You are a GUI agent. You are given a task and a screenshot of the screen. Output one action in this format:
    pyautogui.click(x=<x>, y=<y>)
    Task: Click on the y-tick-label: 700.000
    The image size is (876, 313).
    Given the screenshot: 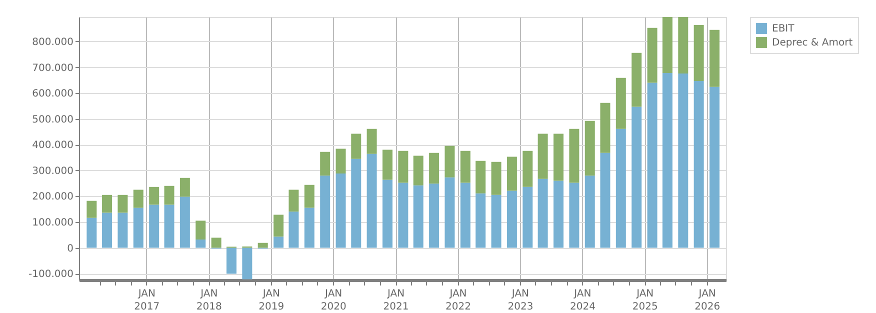 What is the action you would take?
    pyautogui.click(x=53, y=68)
    